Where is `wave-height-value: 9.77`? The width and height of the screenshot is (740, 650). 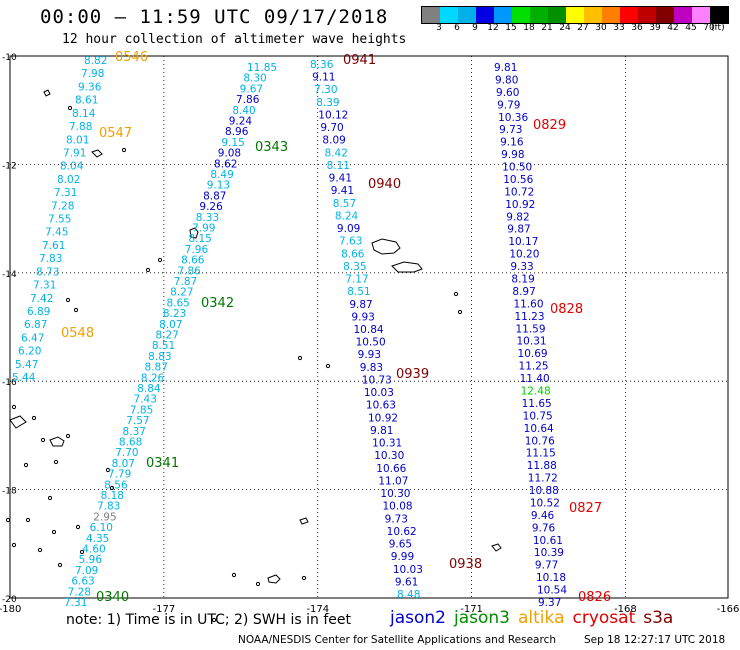 wave-height-value: 9.77 is located at coordinates (546, 566).